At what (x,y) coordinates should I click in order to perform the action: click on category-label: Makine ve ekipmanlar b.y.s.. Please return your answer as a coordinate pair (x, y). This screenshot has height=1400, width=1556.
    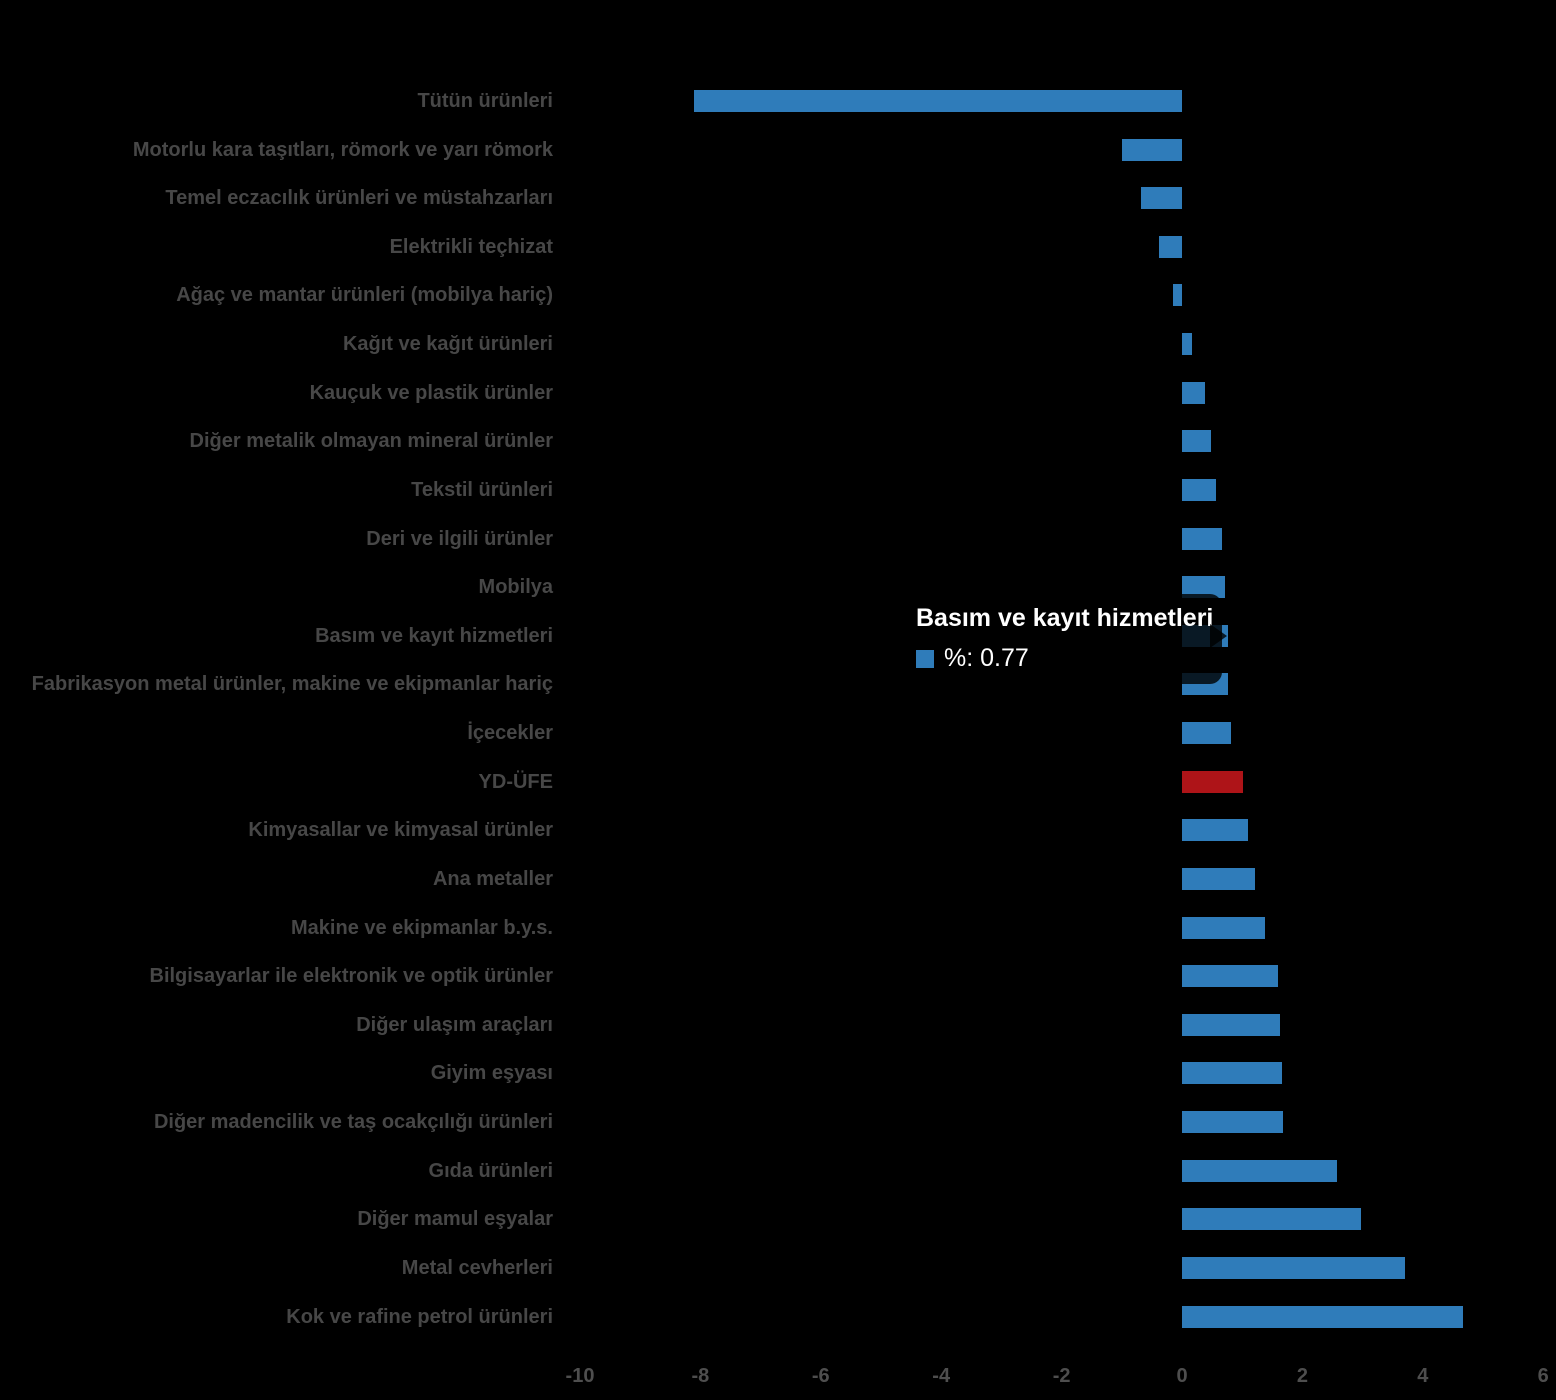
    Looking at the image, I should click on (422, 927).